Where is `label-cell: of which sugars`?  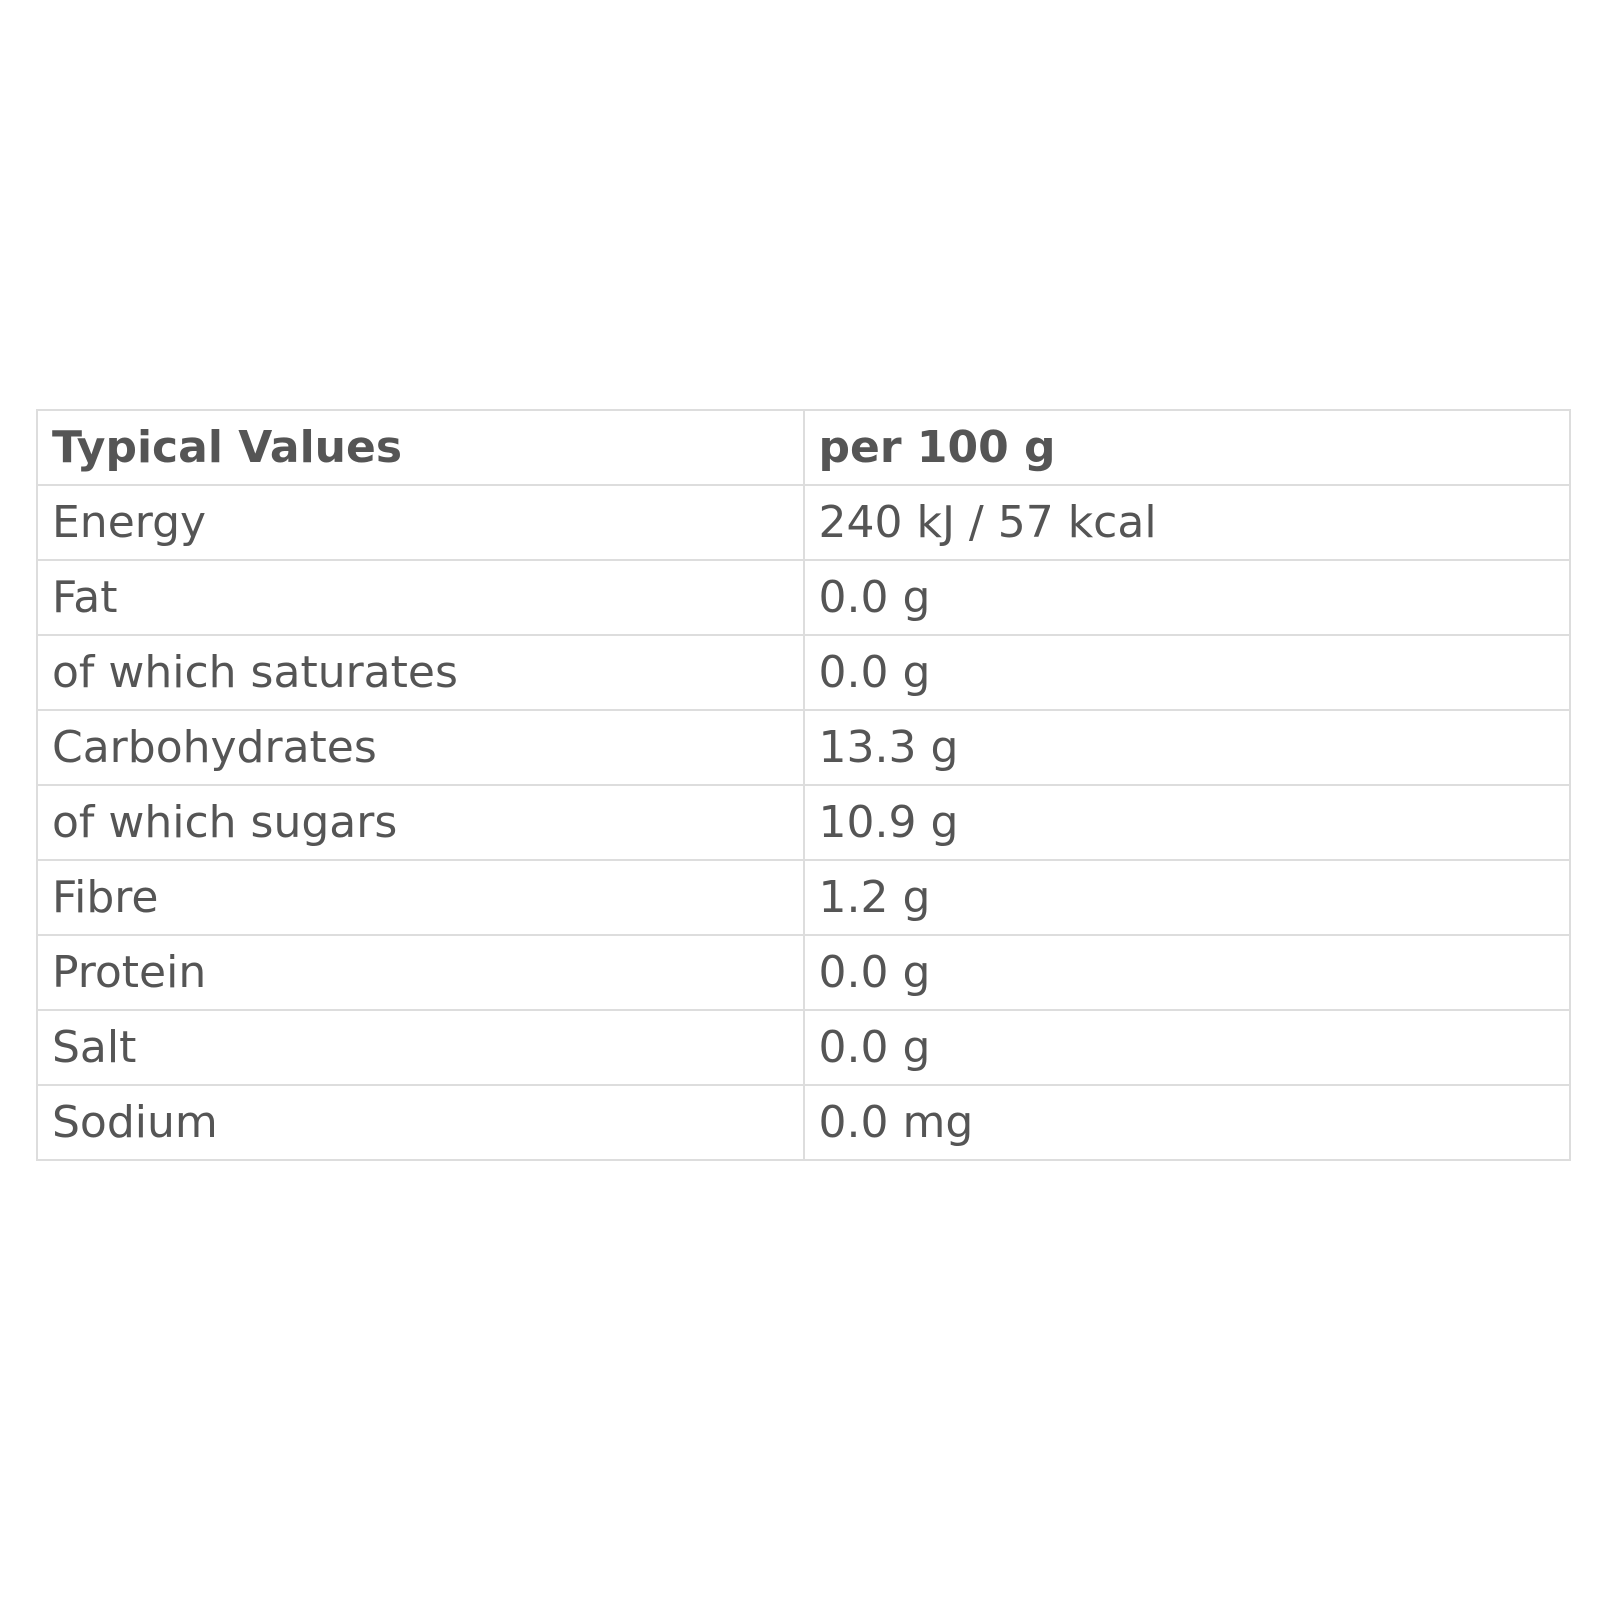 label-cell: of which sugars is located at coordinates (420, 822).